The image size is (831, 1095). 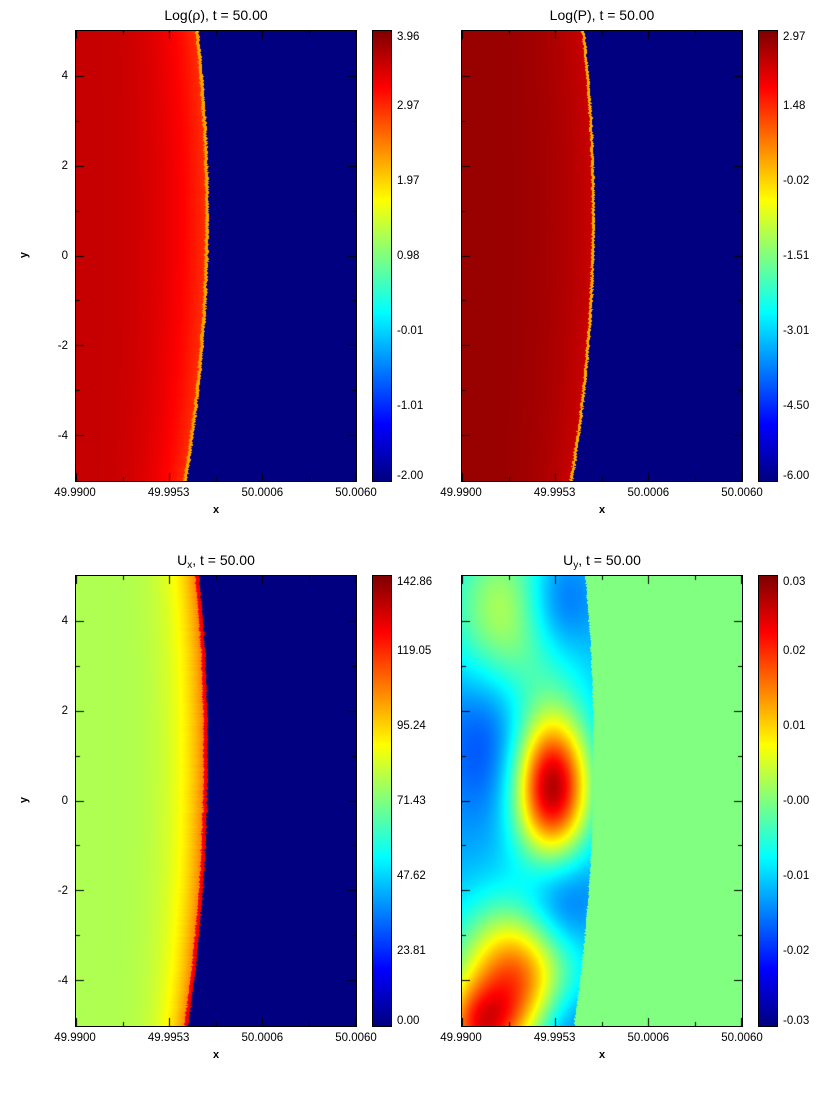 I want to click on panel-title: Ux, t = 50.00, so click(x=216, y=561).